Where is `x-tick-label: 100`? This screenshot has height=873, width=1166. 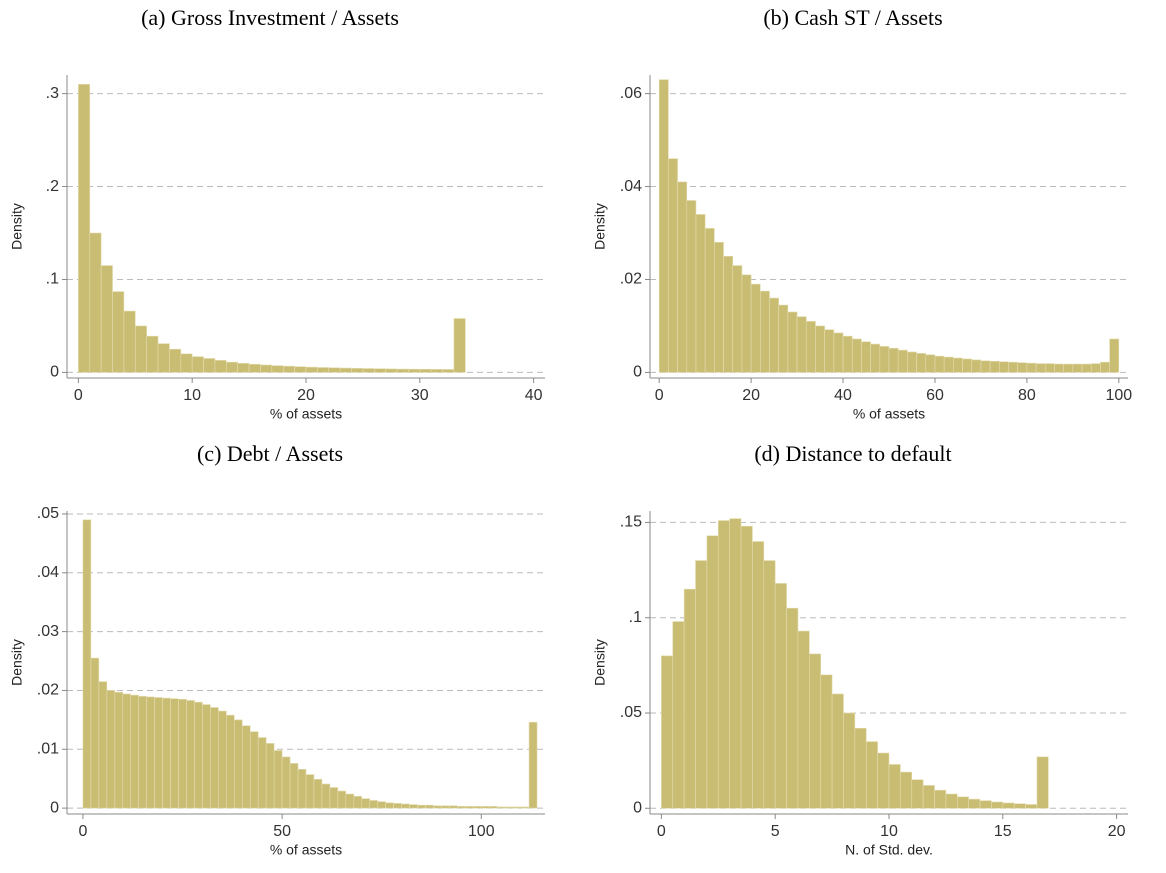
x-tick-label: 100 is located at coordinates (481, 831).